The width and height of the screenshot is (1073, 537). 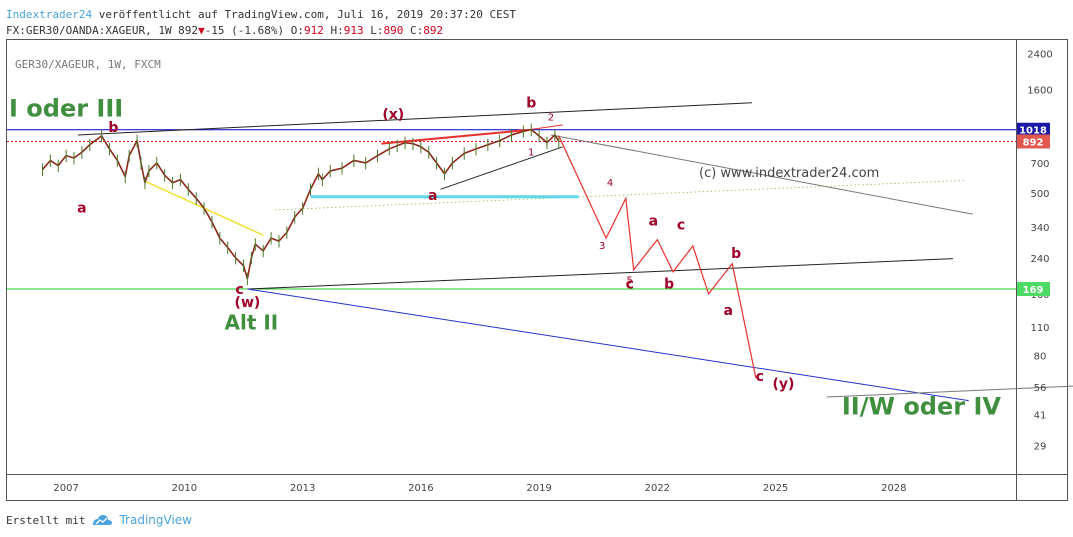 I want to click on price-badge-label: 1018, so click(x=1033, y=131).